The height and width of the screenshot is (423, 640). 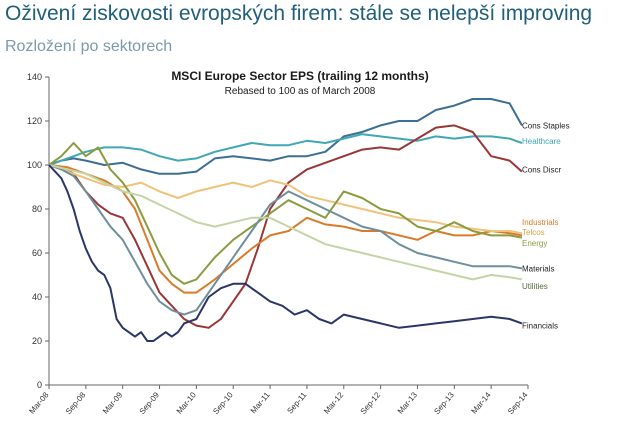 What do you see at coordinates (371, 403) in the screenshot?
I see `x-tick-label: Sep-12` at bounding box center [371, 403].